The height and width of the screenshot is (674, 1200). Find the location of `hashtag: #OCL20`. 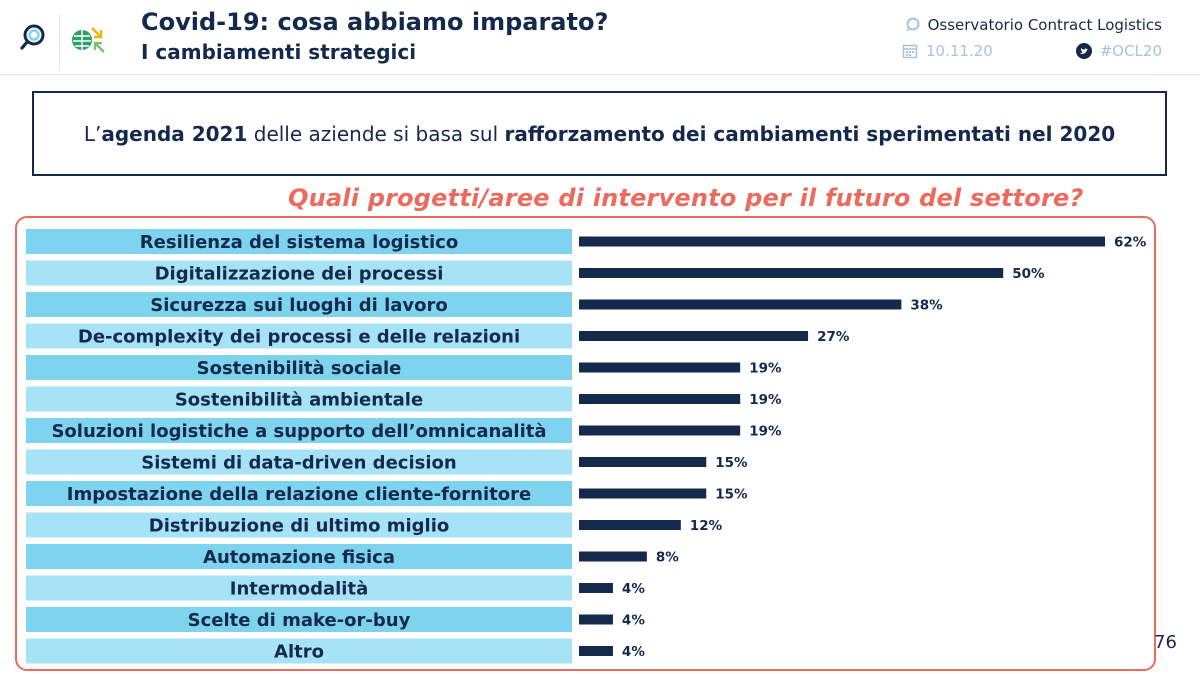

hashtag: #OCL20 is located at coordinates (1118, 51).